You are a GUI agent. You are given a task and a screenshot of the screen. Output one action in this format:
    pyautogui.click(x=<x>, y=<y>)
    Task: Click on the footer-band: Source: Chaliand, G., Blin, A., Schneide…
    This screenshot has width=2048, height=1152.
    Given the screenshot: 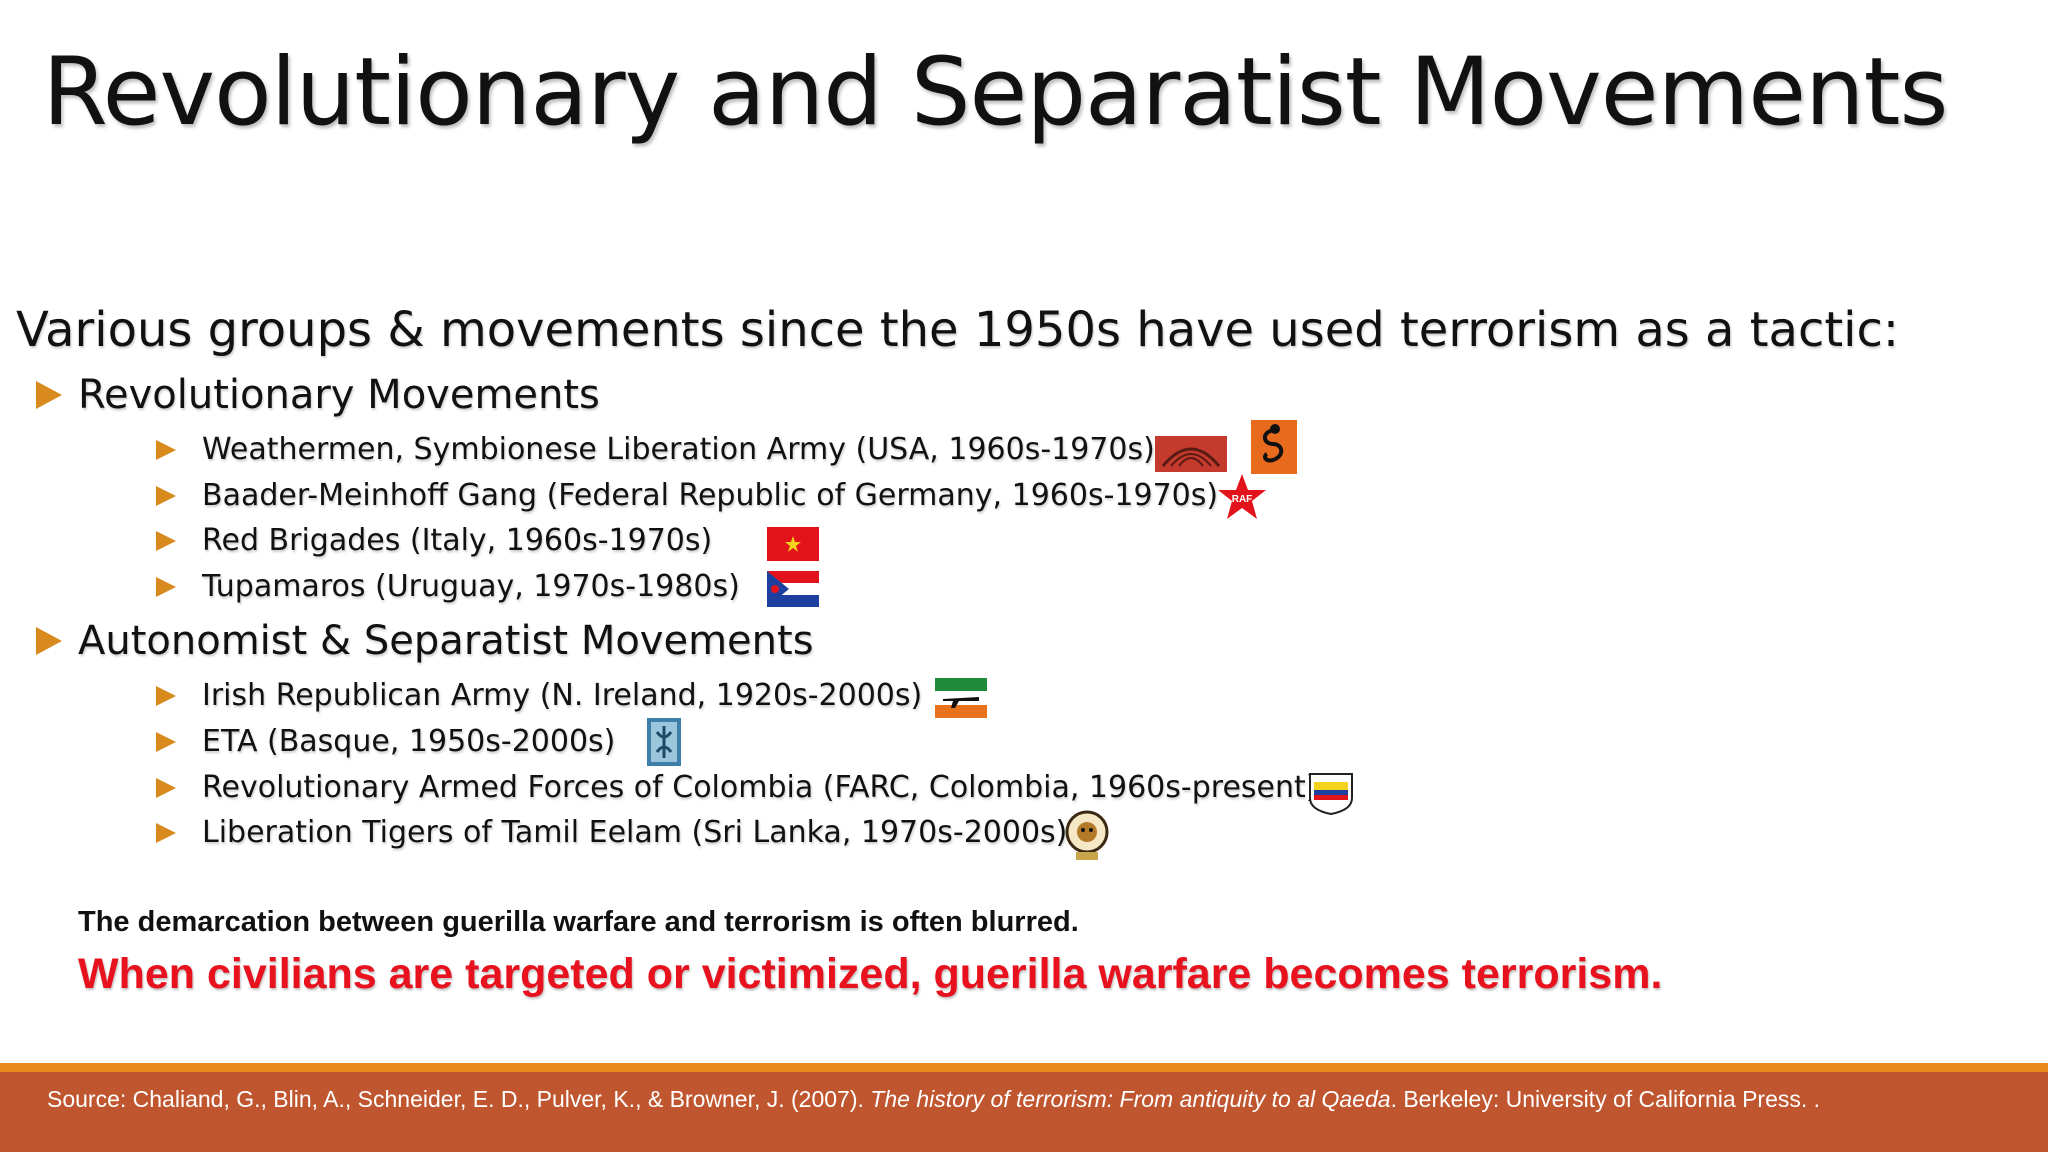 What is the action you would take?
    pyautogui.click(x=1024, y=1112)
    